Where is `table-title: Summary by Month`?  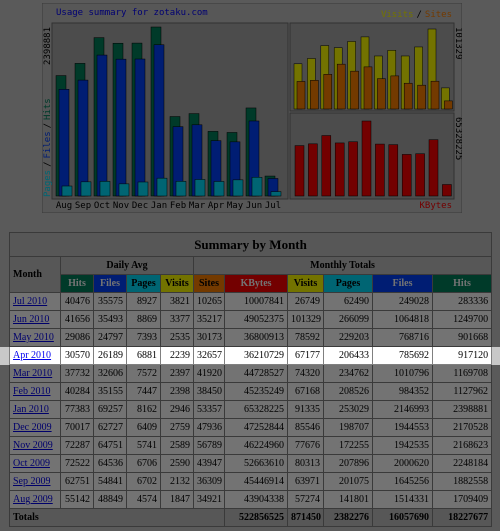
table-title: Summary by Month is located at coordinates (250, 244).